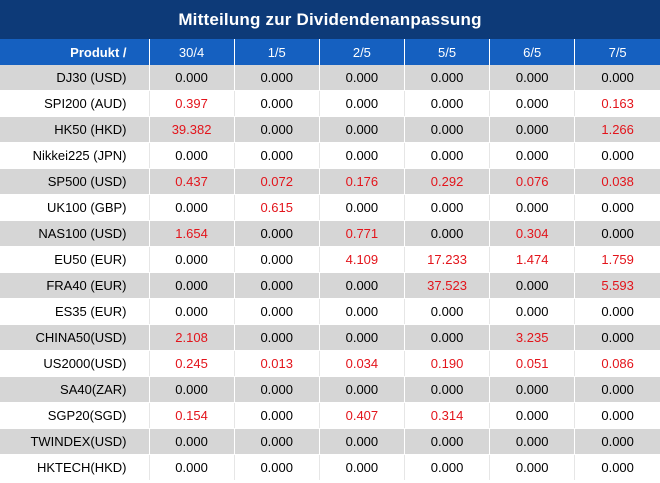 This screenshot has height=483, width=660. Describe the element at coordinates (191, 415) in the screenshot. I see `dividend-value-cell: 0.154` at that location.